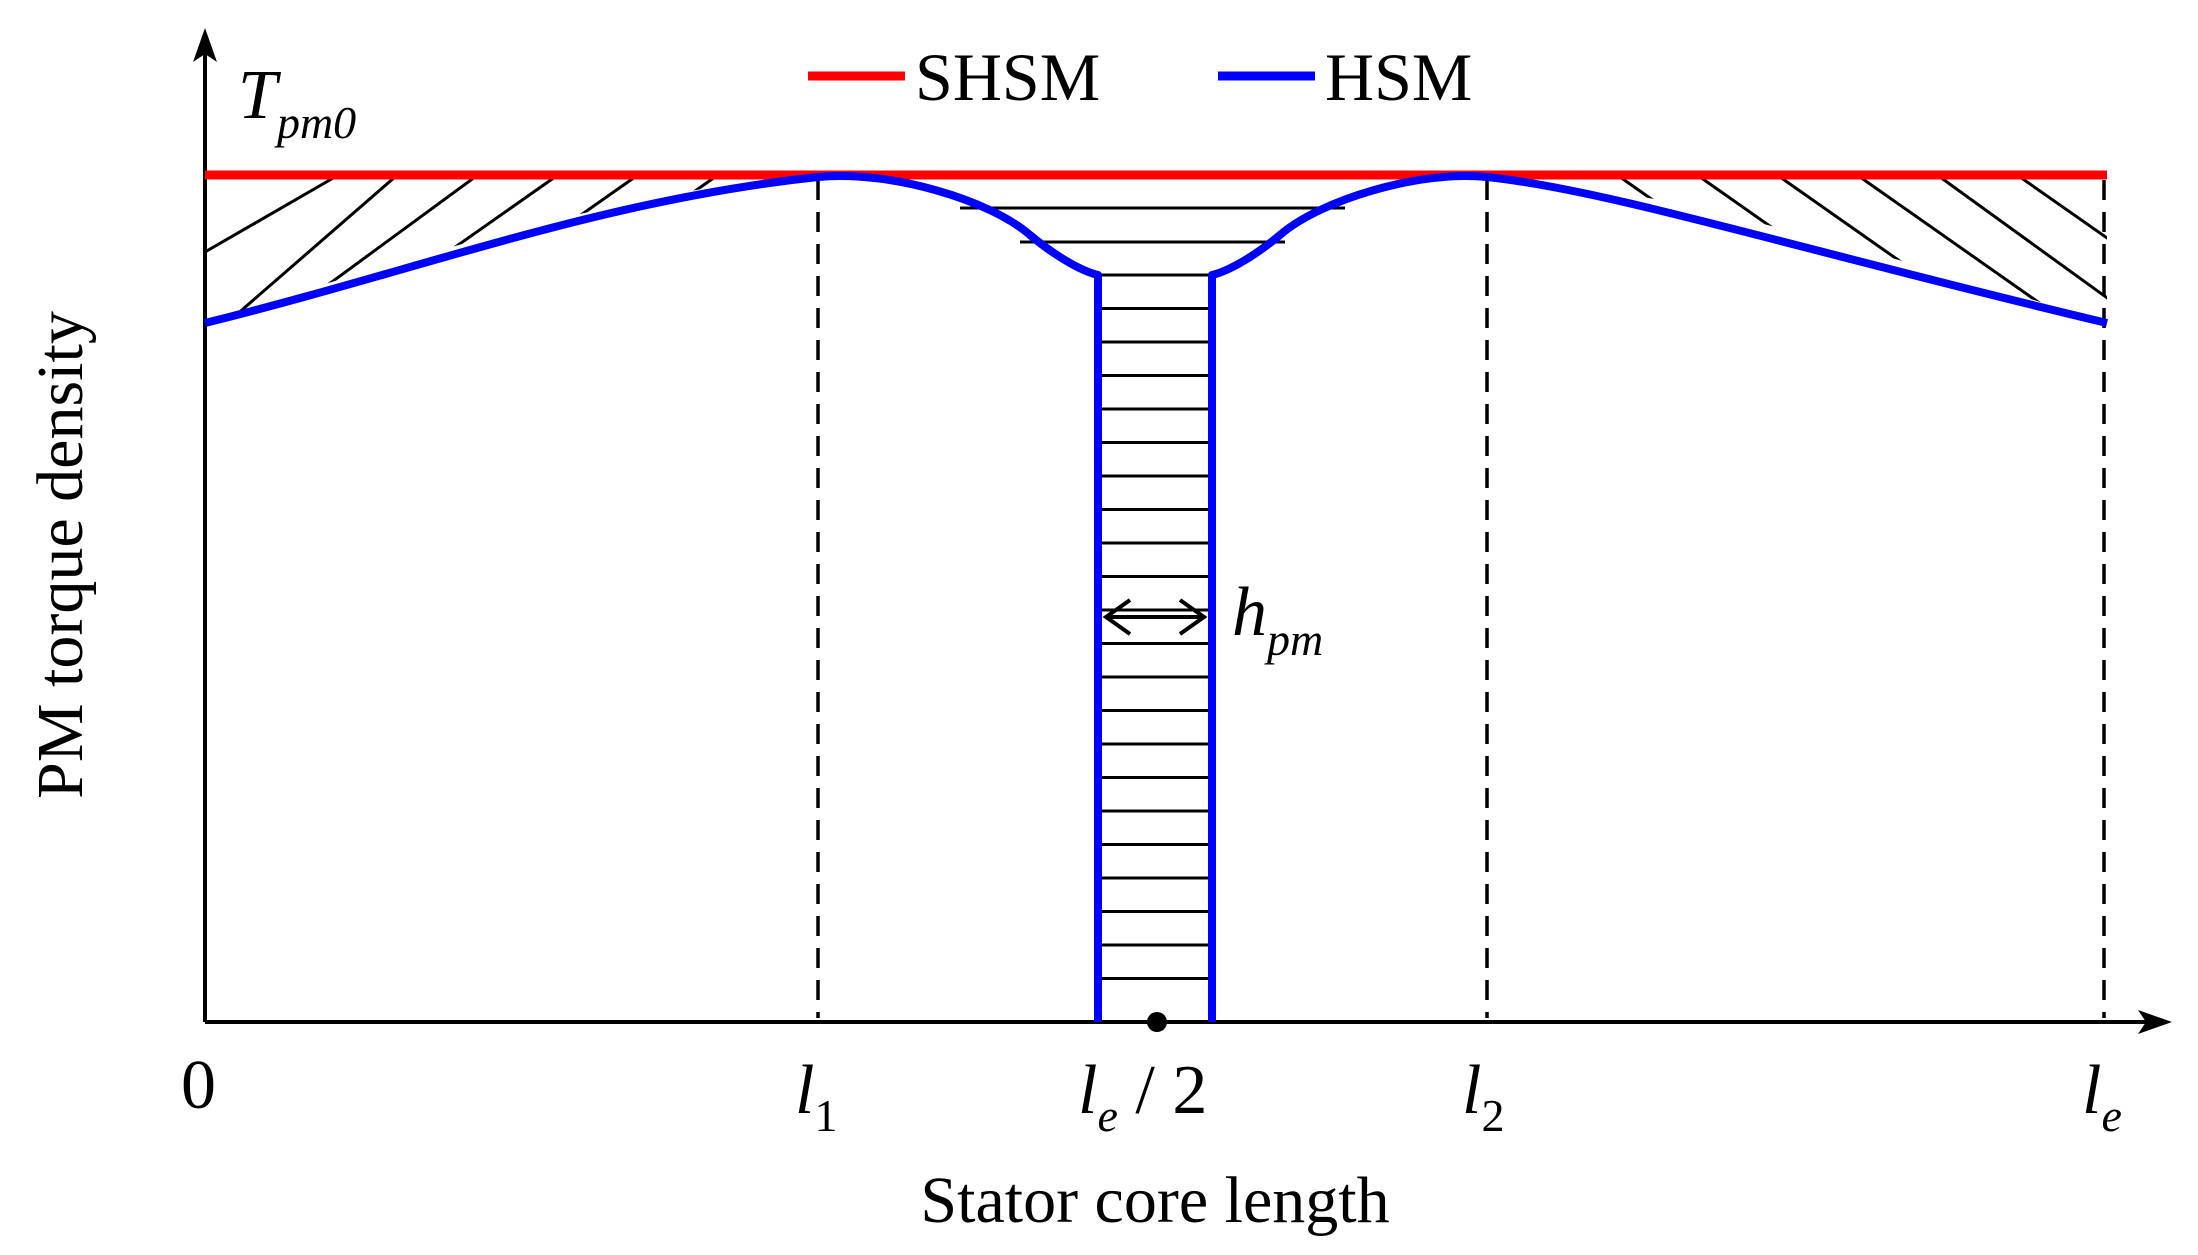  Describe the element at coordinates (1152, 225) in the screenshot. I see `hatch-center-top` at that location.